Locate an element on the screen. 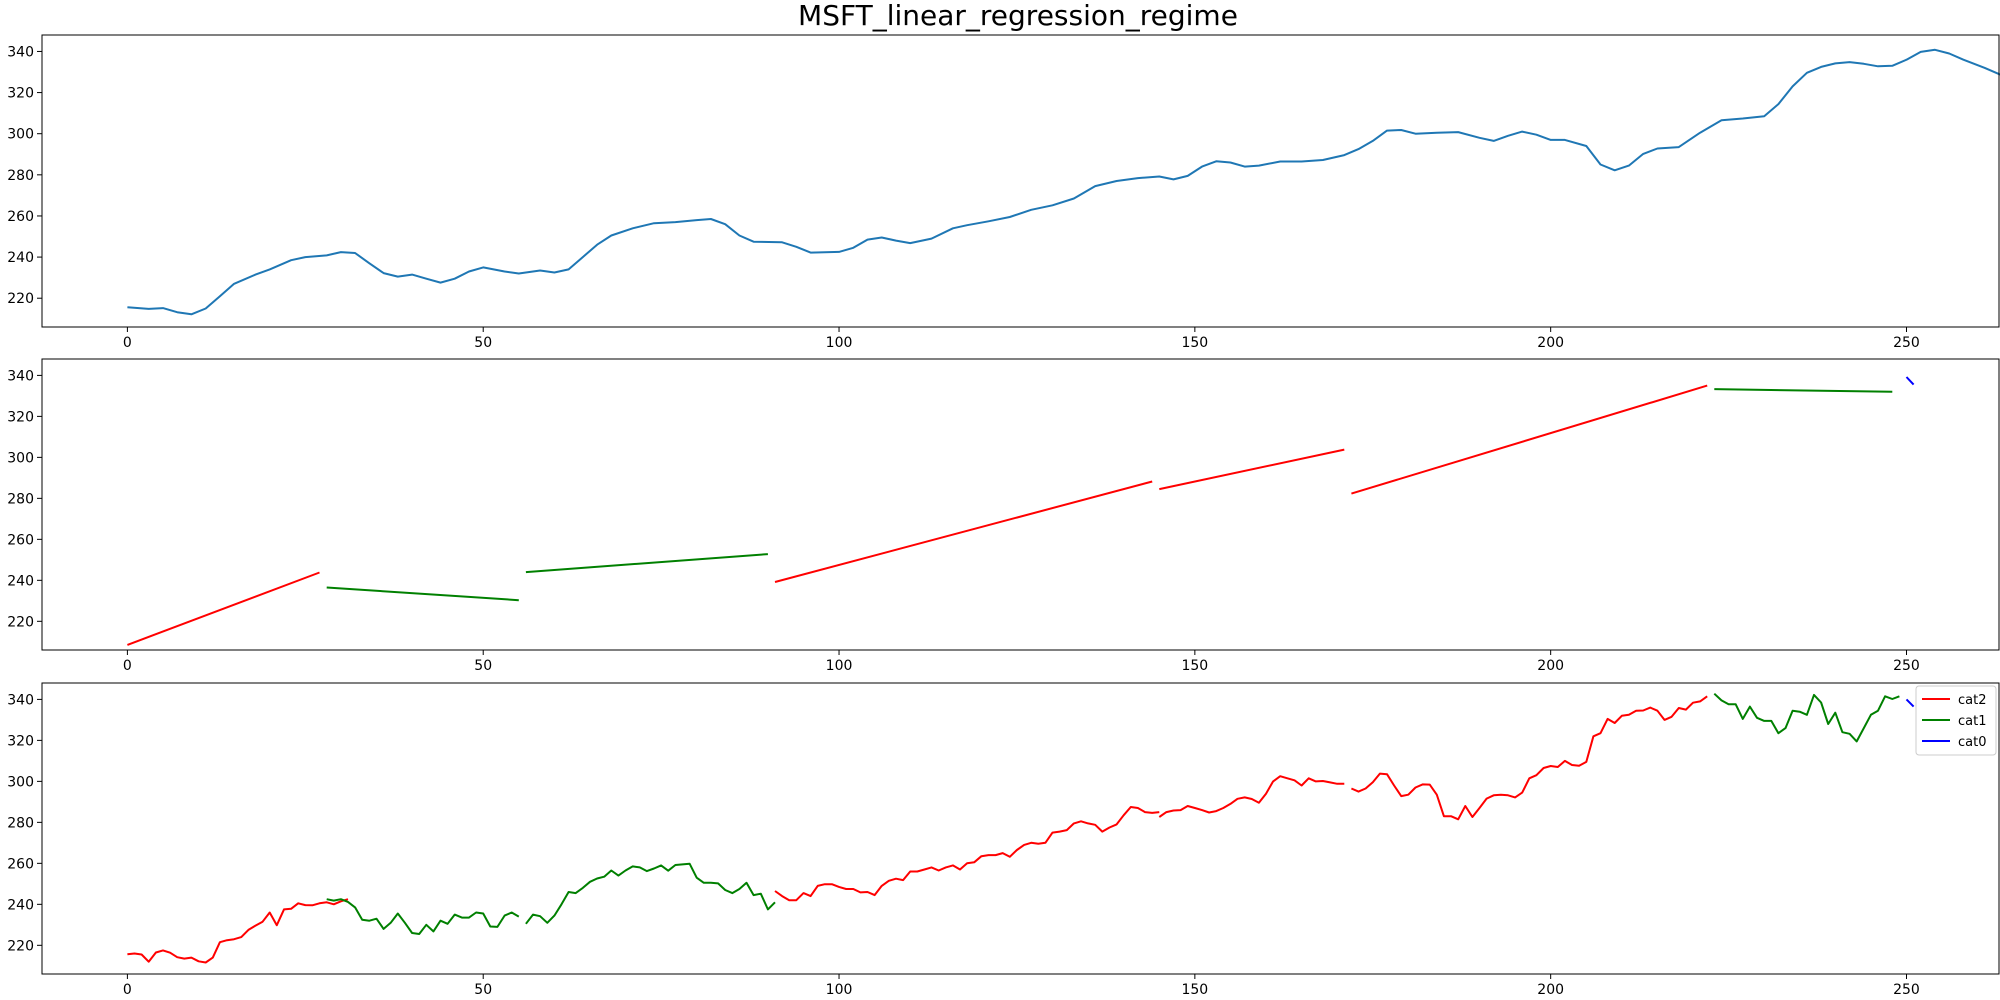  legend: cat2 cat1 cat0 is located at coordinates (1956, 720).